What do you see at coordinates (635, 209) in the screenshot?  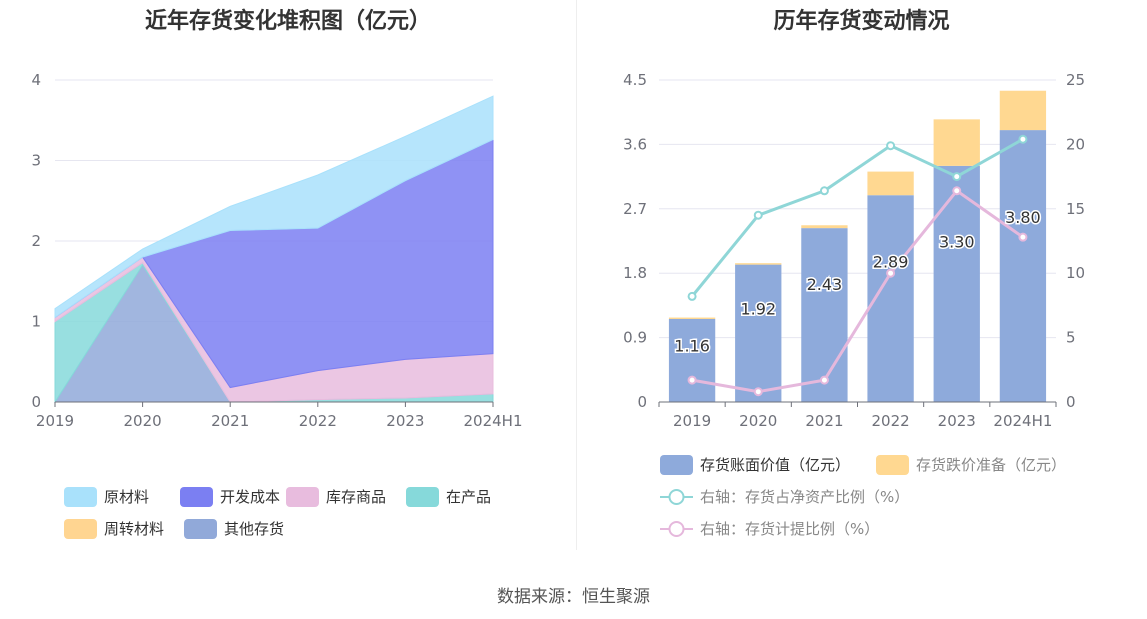 I see `right-y-tick-label: 2.7` at bounding box center [635, 209].